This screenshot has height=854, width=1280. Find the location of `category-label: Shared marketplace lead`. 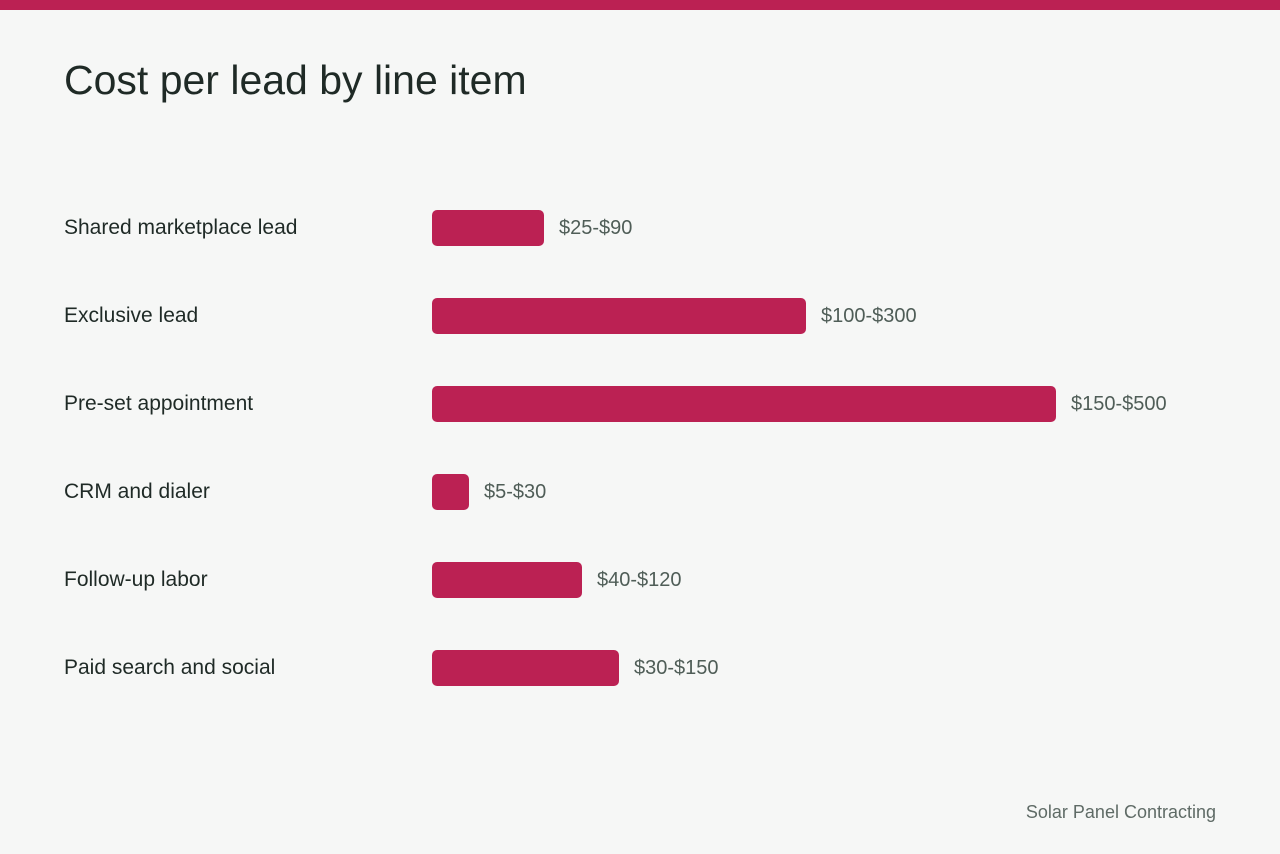

category-label: Shared marketplace lead is located at coordinates (181, 227).